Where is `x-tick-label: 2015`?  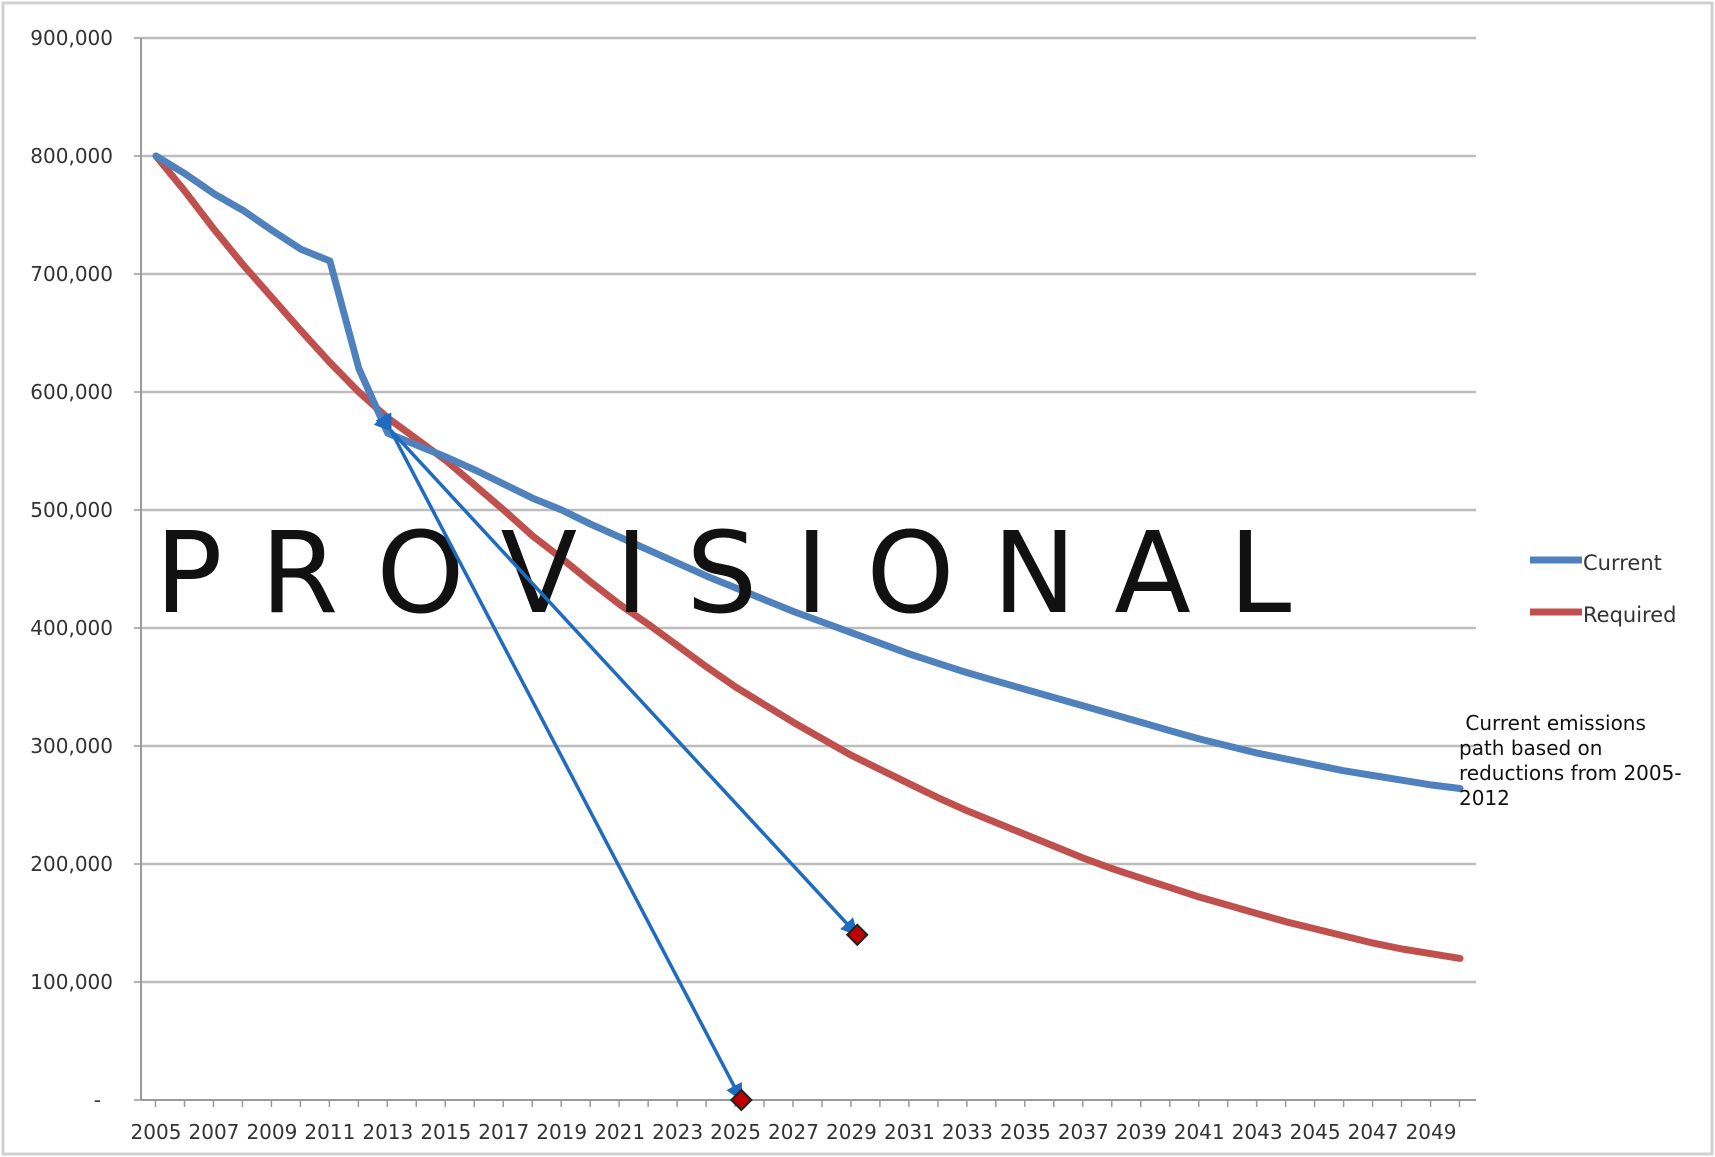
x-tick-label: 2015 is located at coordinates (445, 1132).